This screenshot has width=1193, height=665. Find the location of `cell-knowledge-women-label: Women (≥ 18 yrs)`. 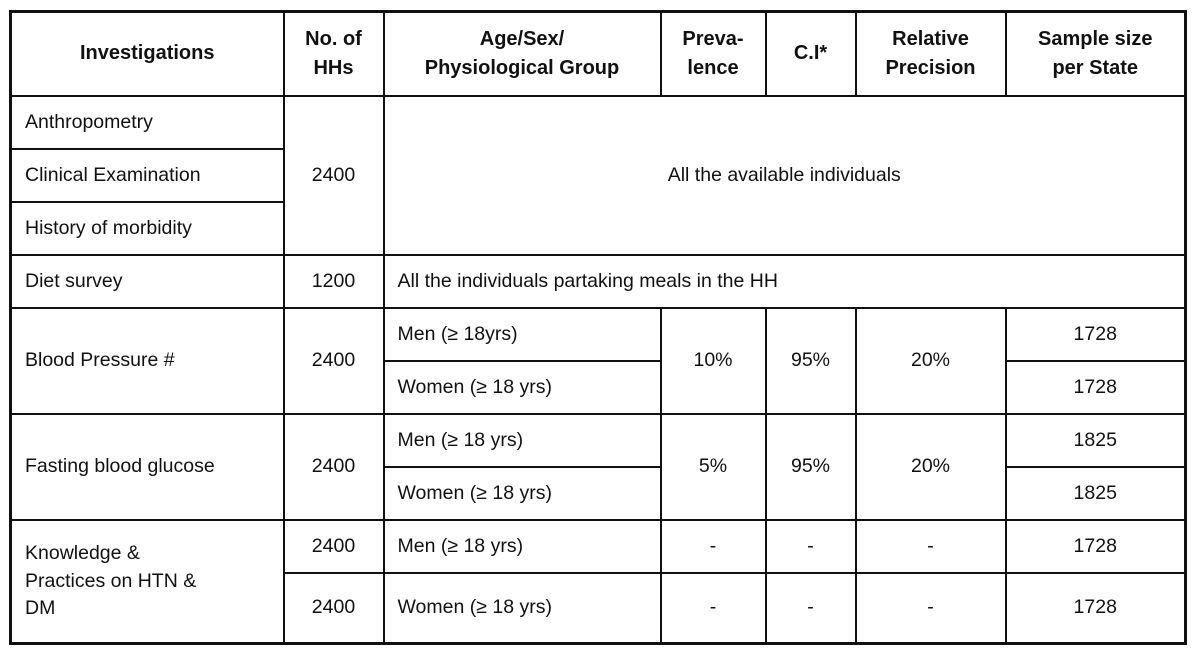

cell-knowledge-women-label: Women (≥ 18 yrs) is located at coordinates (522, 608).